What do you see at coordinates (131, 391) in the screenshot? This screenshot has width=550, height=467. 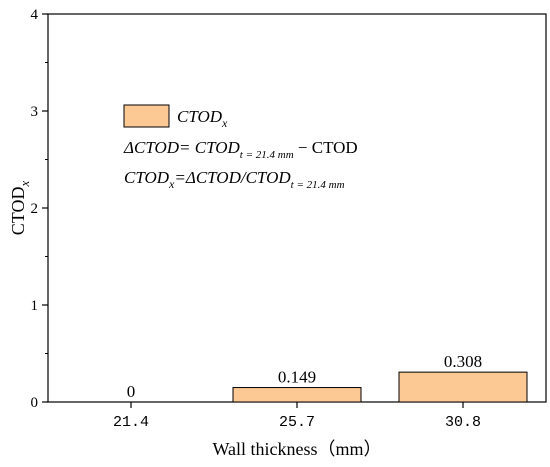 I see `data-label: 0` at bounding box center [131, 391].